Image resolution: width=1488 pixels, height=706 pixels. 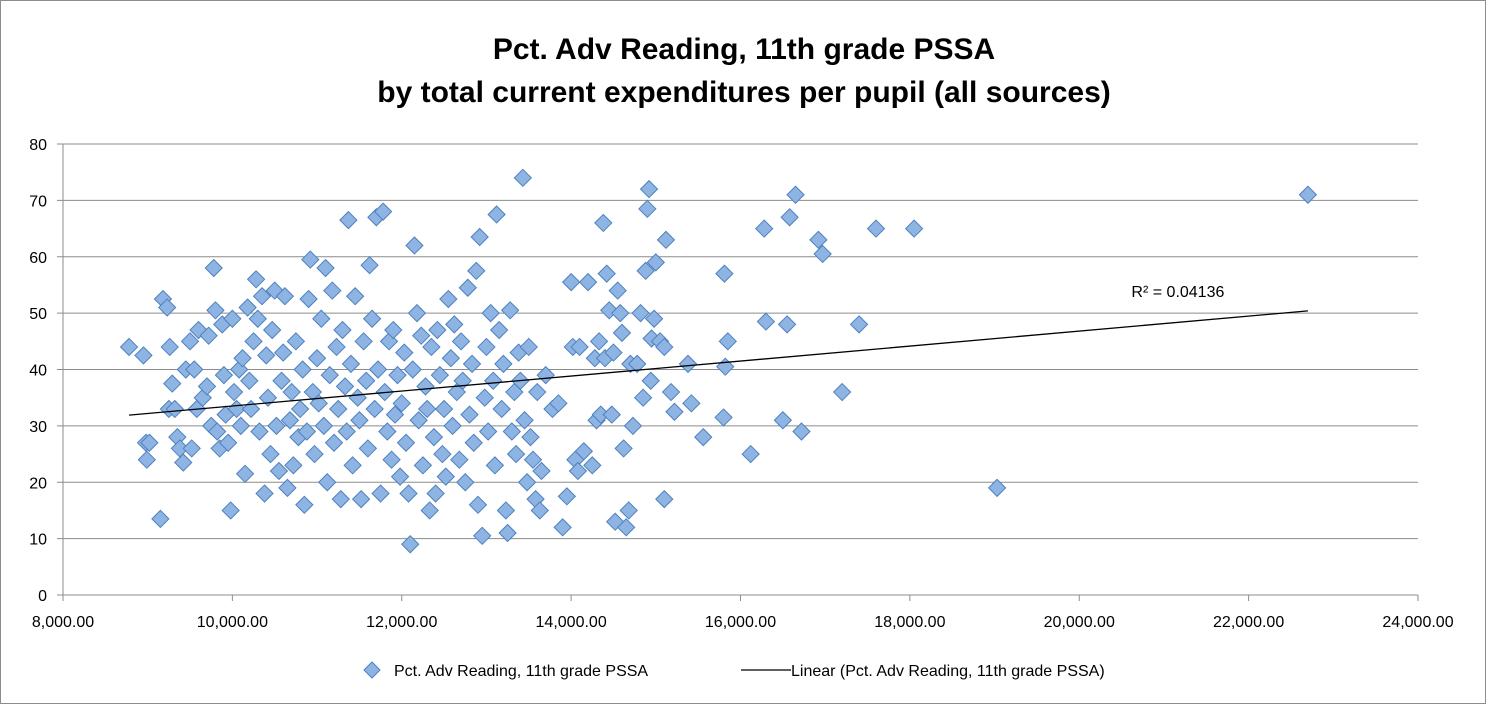 What do you see at coordinates (63, 622) in the screenshot?
I see `x-tick-label: 8,000.00` at bounding box center [63, 622].